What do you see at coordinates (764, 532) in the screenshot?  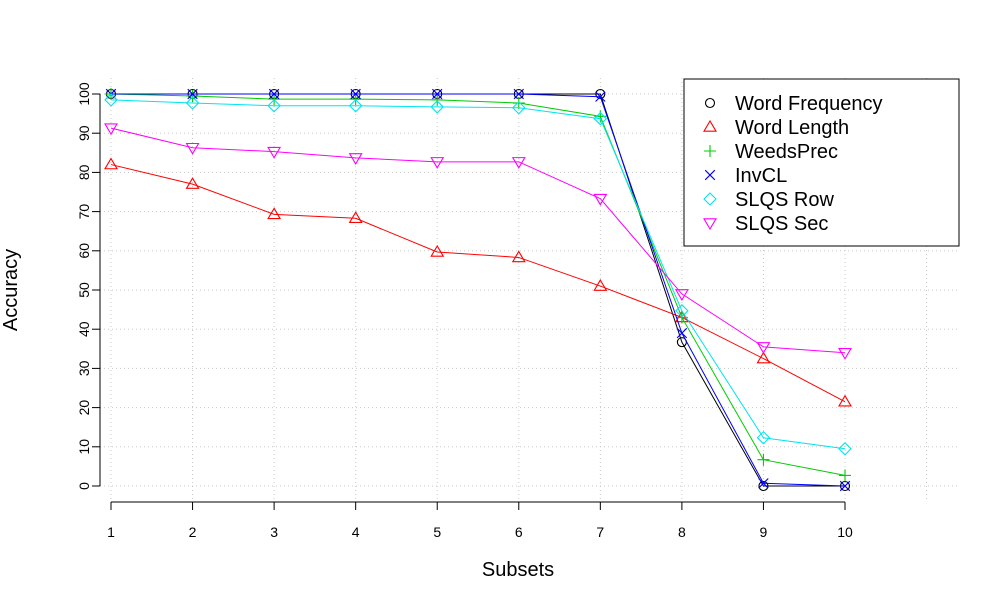 I see `x-tick-label: 9` at bounding box center [764, 532].